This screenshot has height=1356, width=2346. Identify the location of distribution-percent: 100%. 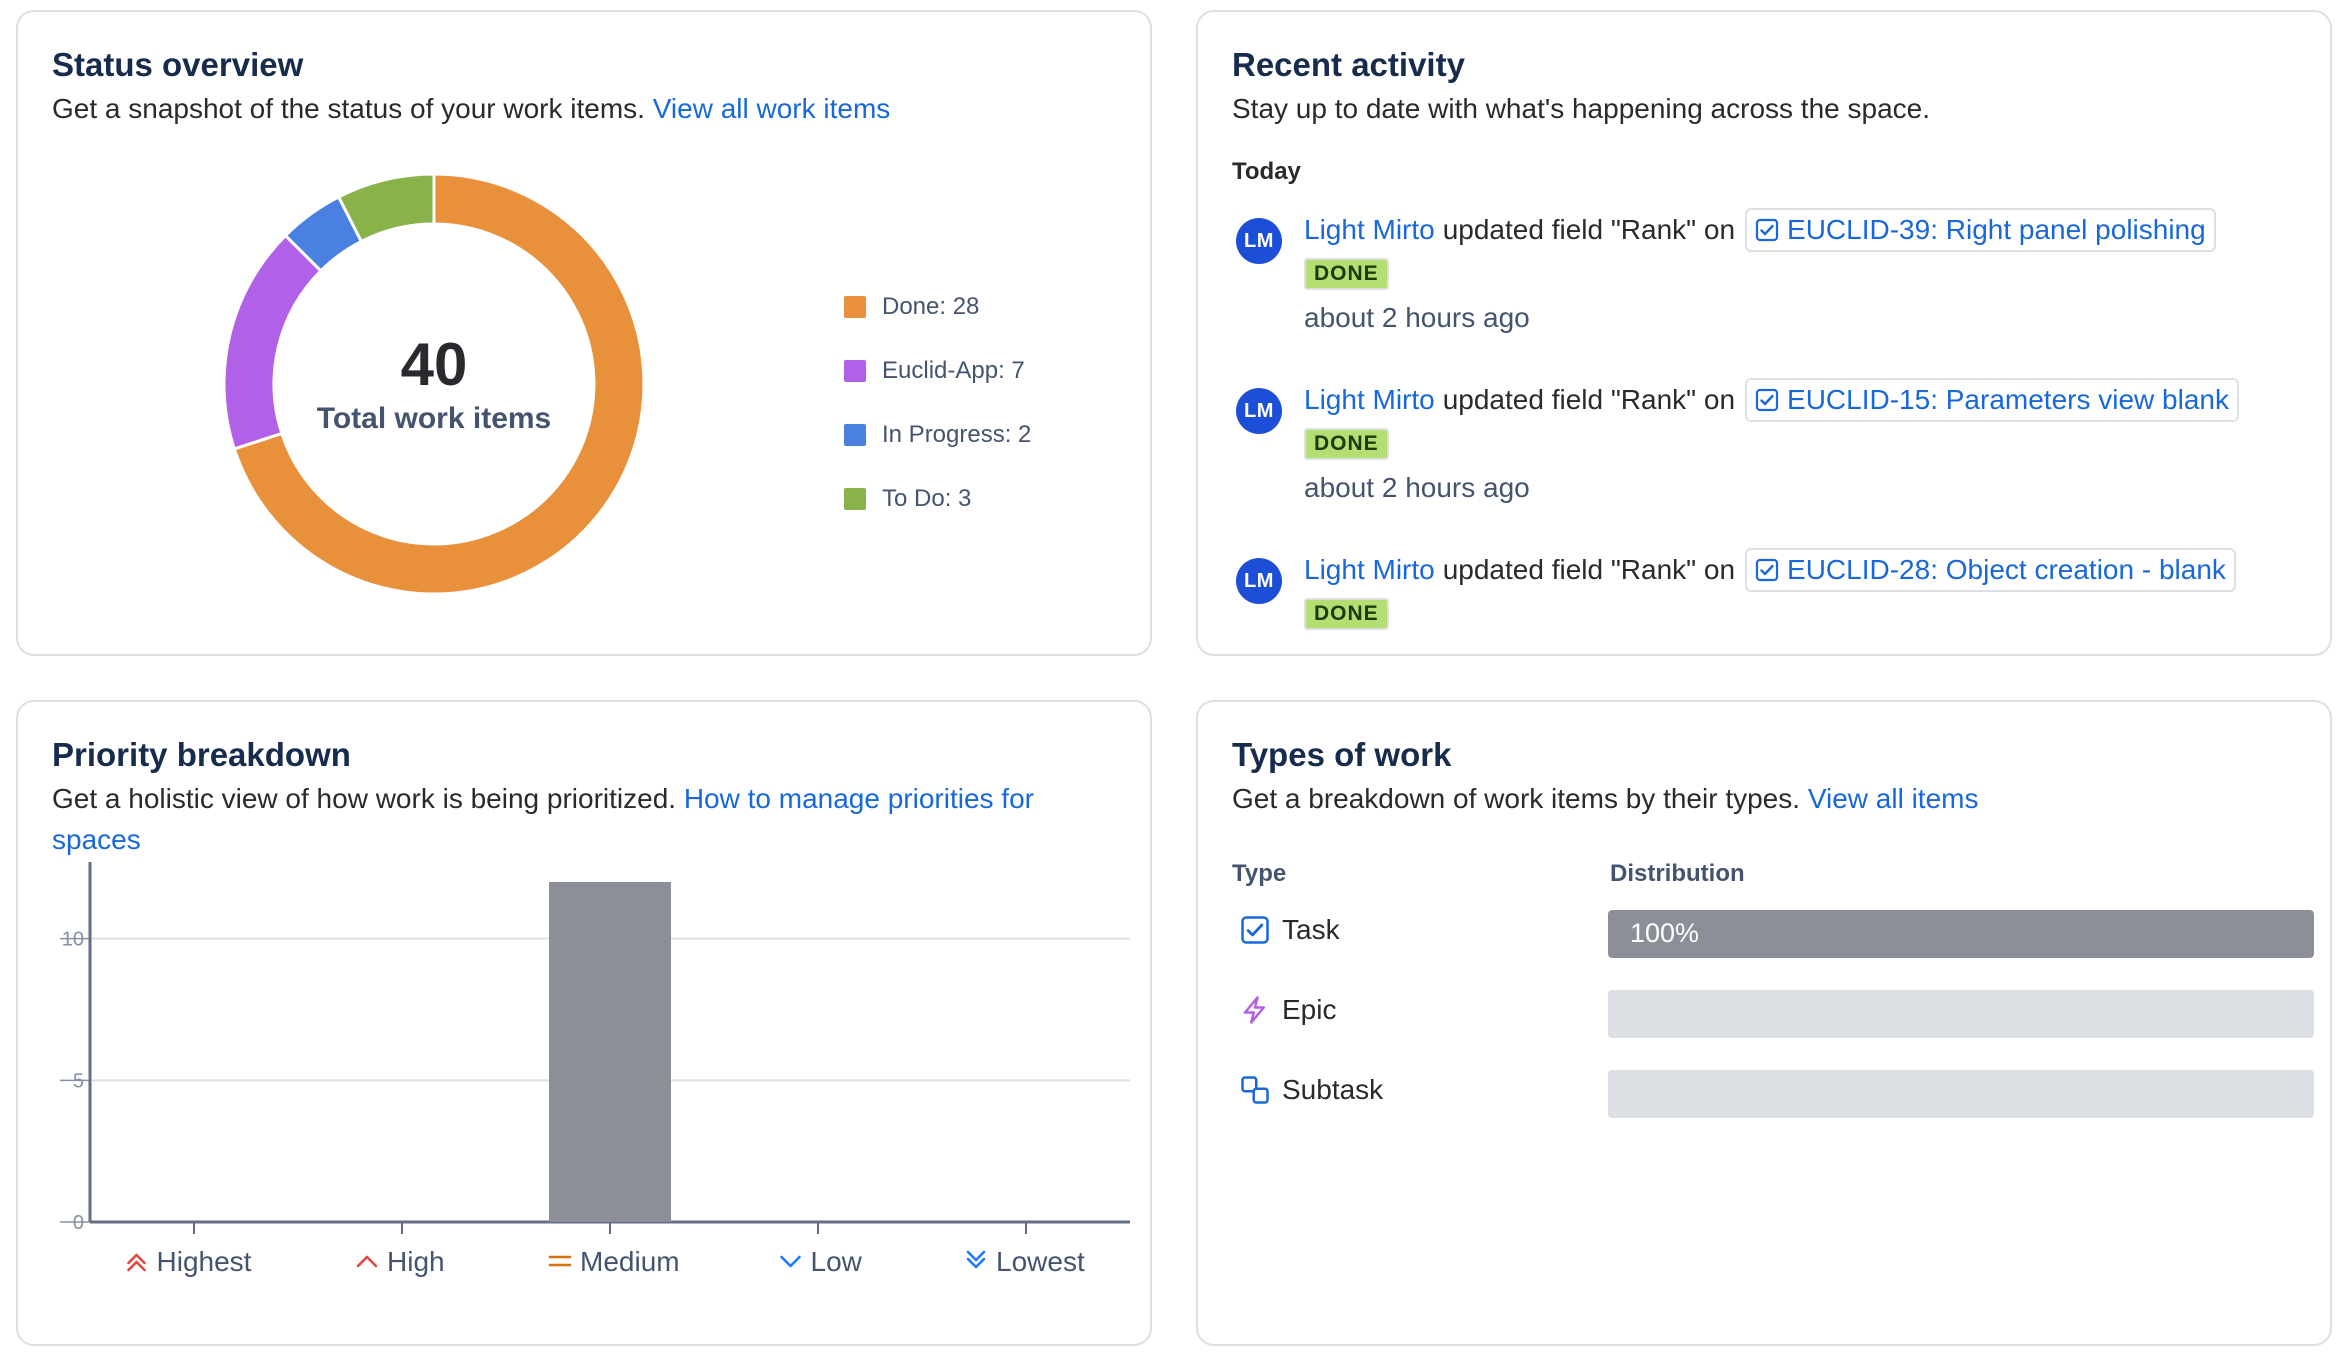
(1665, 933).